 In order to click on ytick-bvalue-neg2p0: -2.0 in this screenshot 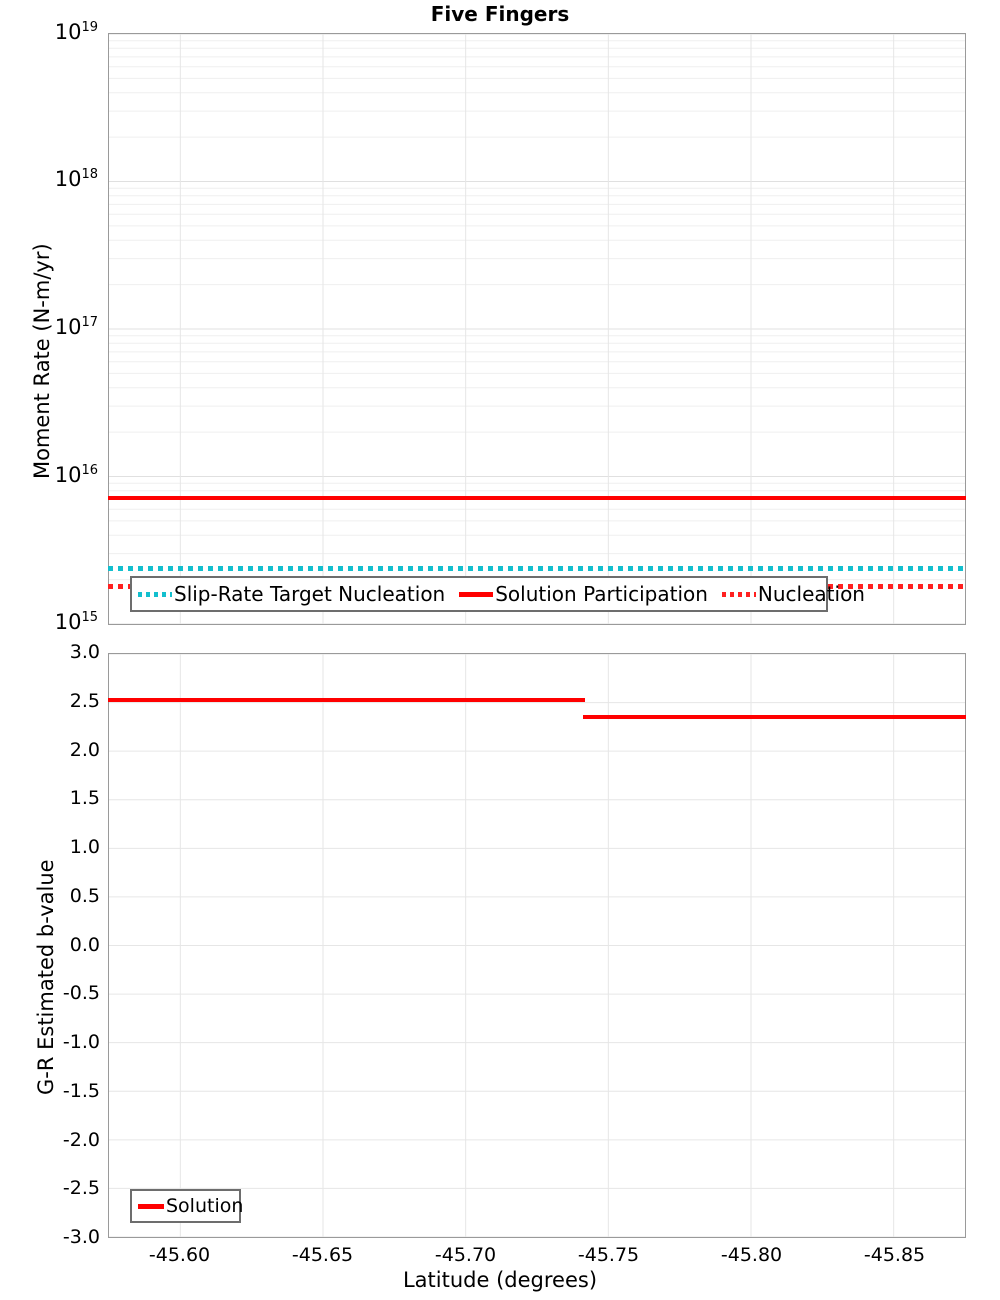, I will do `click(81, 1139)`.